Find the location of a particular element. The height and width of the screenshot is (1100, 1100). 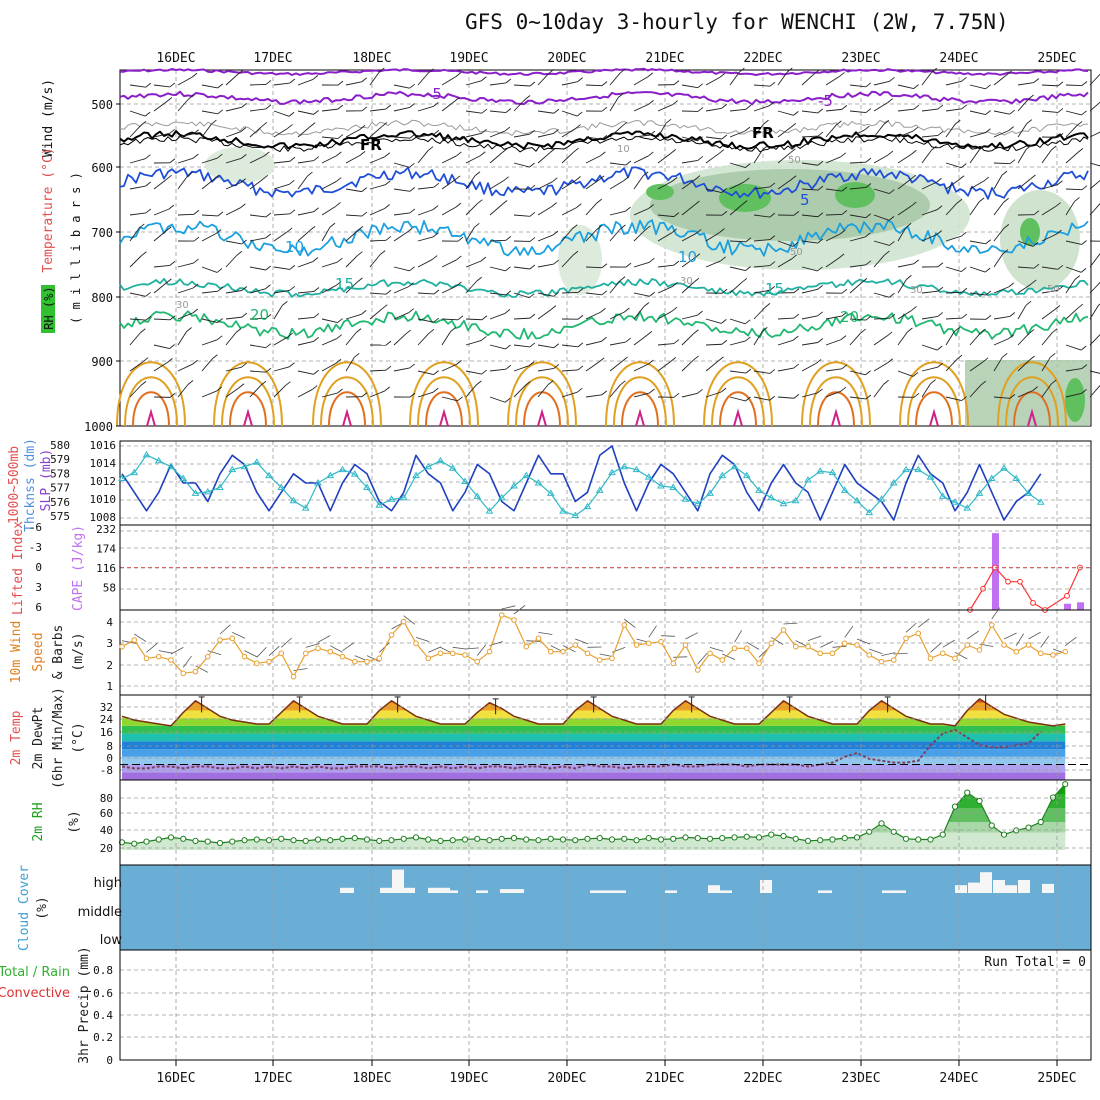

thickness-tick: 578 is located at coordinates (60, 473).